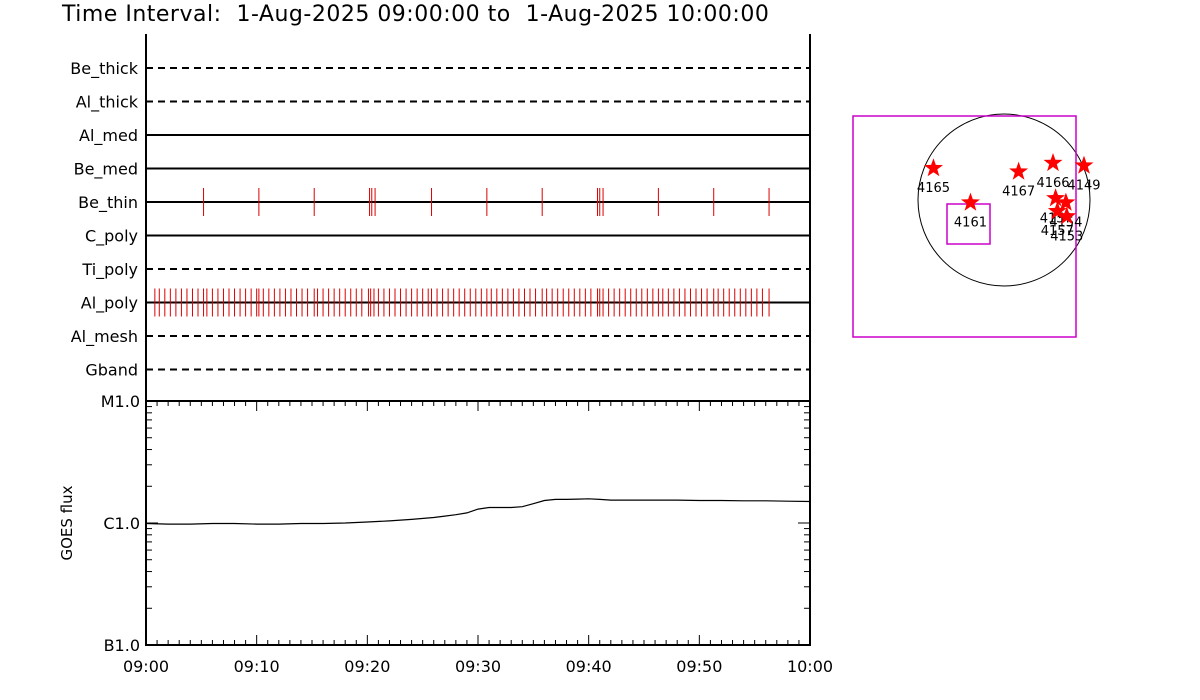 The image size is (1200, 700). I want to click on fov-box-large, so click(964, 226).